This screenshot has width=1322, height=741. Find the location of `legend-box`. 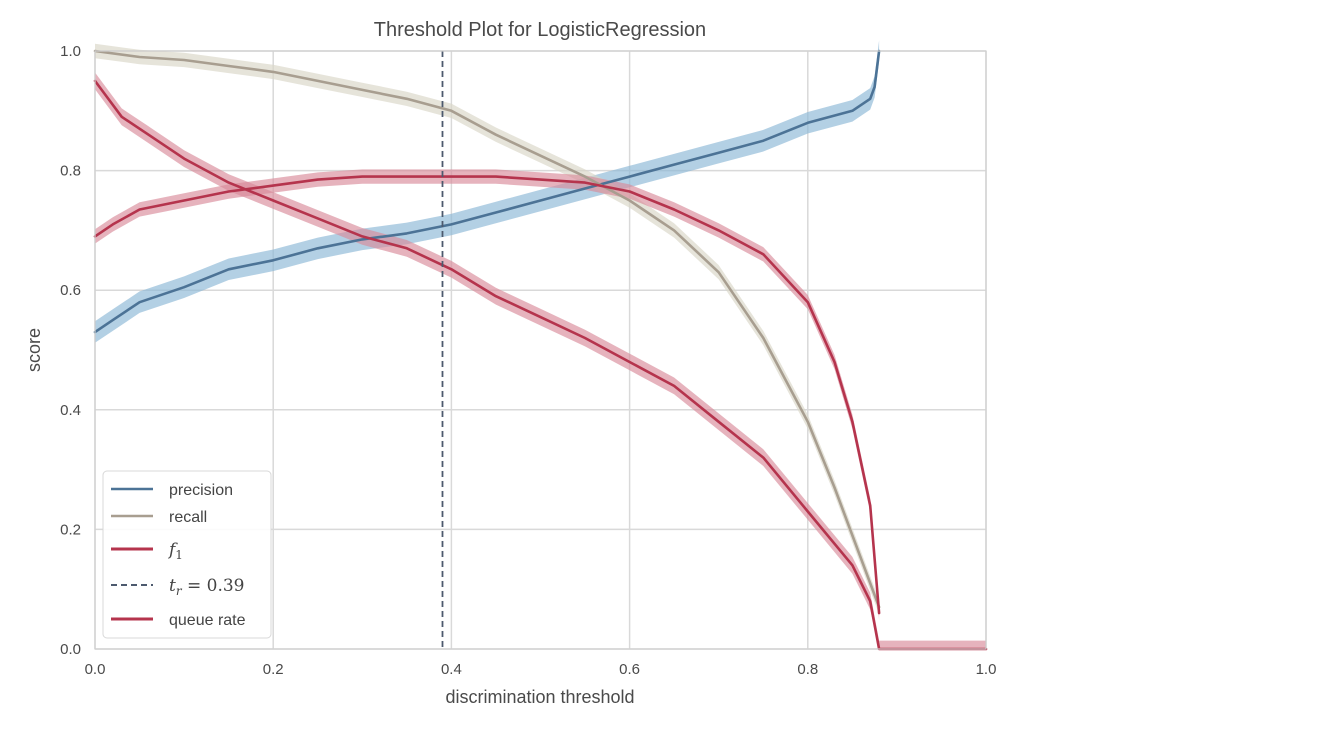

legend-box is located at coordinates (187, 554).